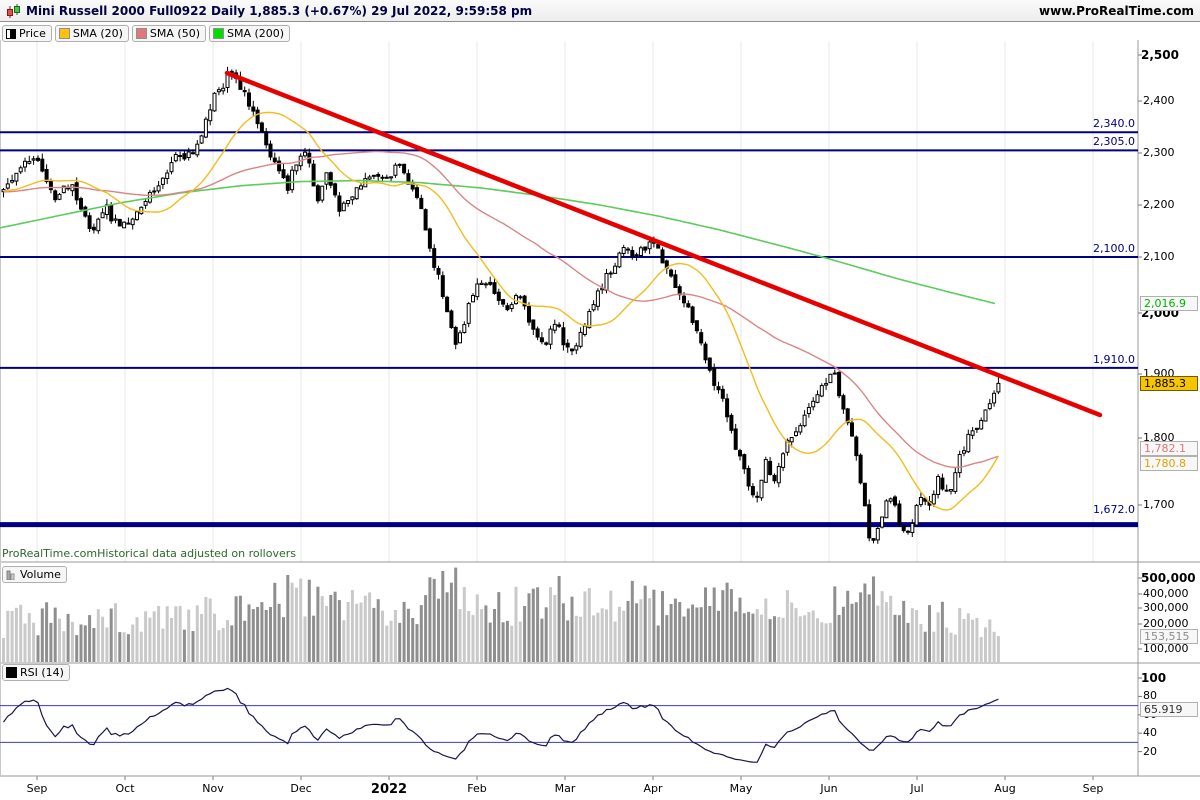  What do you see at coordinates (174, 33) in the screenshot?
I see `legend-sma50-label: SMA (50)` at bounding box center [174, 33].